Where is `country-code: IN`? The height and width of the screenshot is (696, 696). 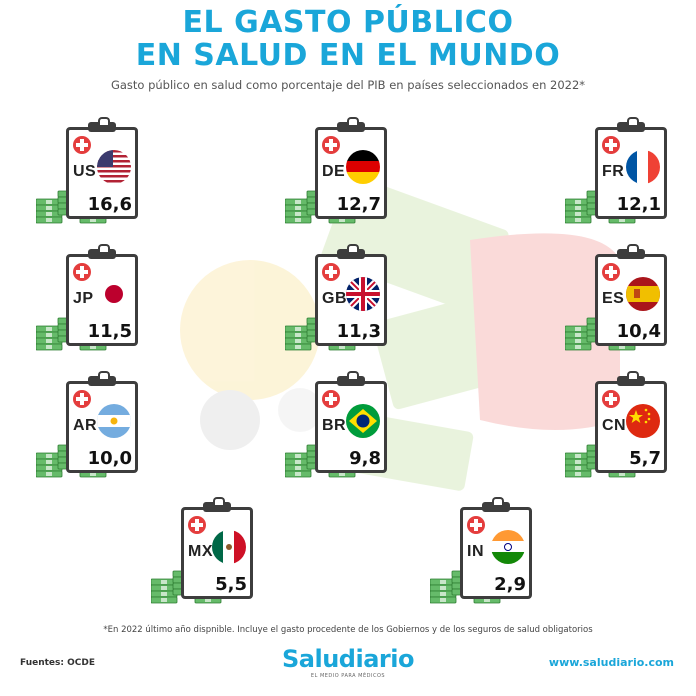
country-code: IN is located at coordinates (475, 551).